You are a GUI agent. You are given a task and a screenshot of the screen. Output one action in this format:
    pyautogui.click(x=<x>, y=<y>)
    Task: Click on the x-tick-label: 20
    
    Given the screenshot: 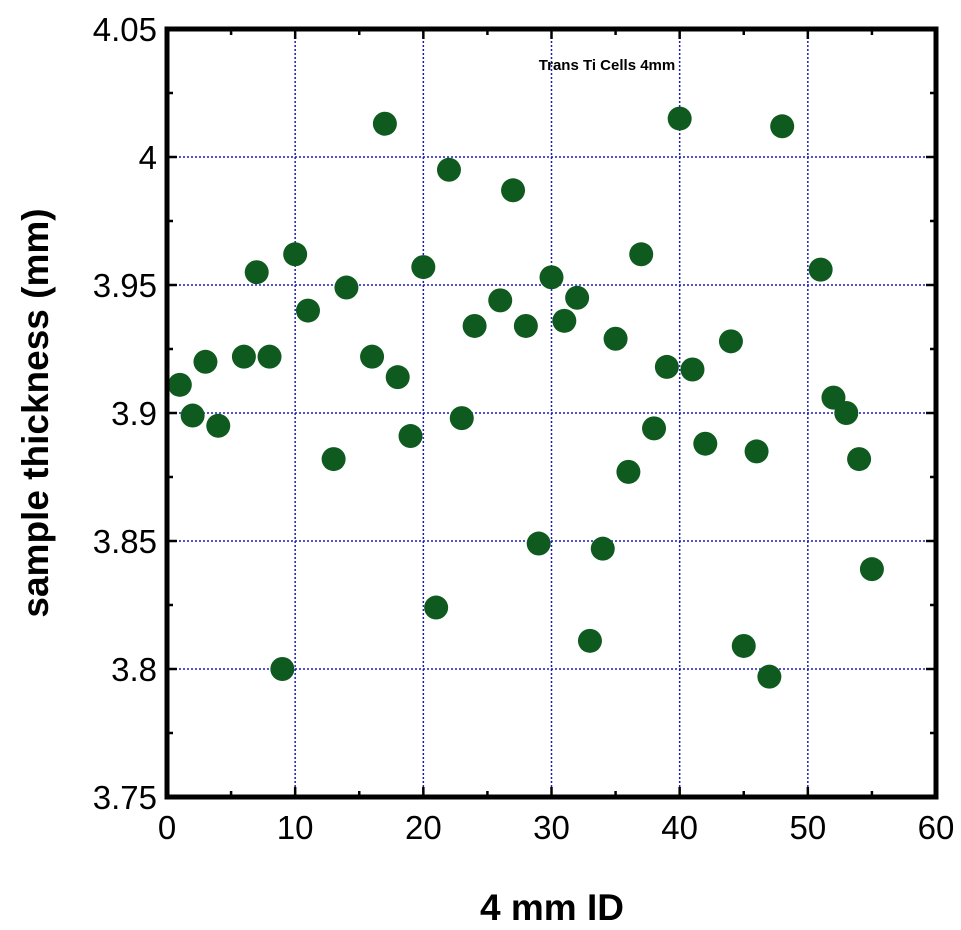 What is the action you would take?
    pyautogui.click(x=423, y=827)
    